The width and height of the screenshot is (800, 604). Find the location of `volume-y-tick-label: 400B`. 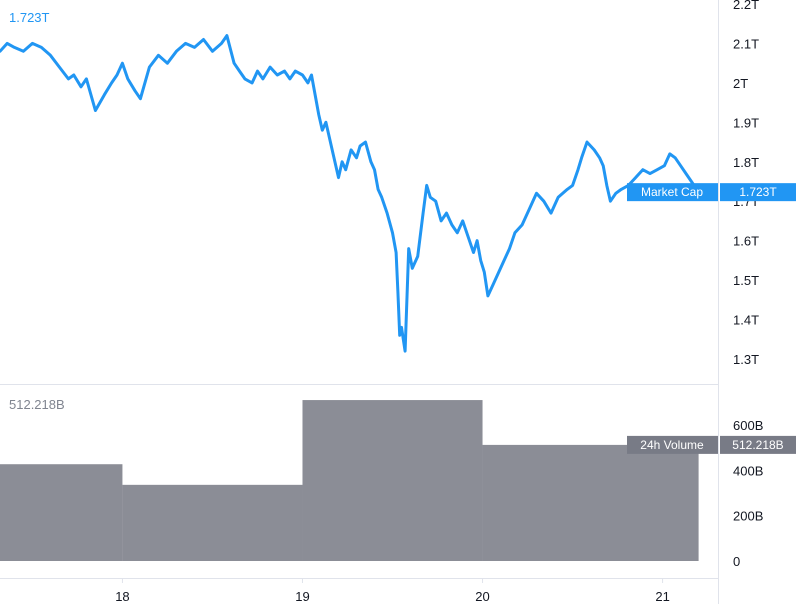

volume-y-tick-label: 400B is located at coordinates (748, 470).